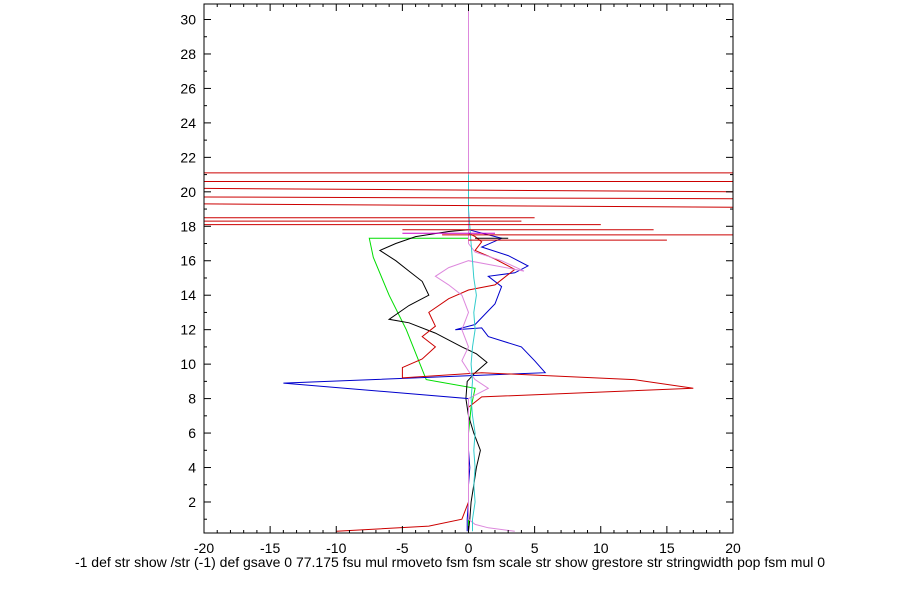  What do you see at coordinates (204, 548) in the screenshot?
I see `x-tick-label: -20` at bounding box center [204, 548].